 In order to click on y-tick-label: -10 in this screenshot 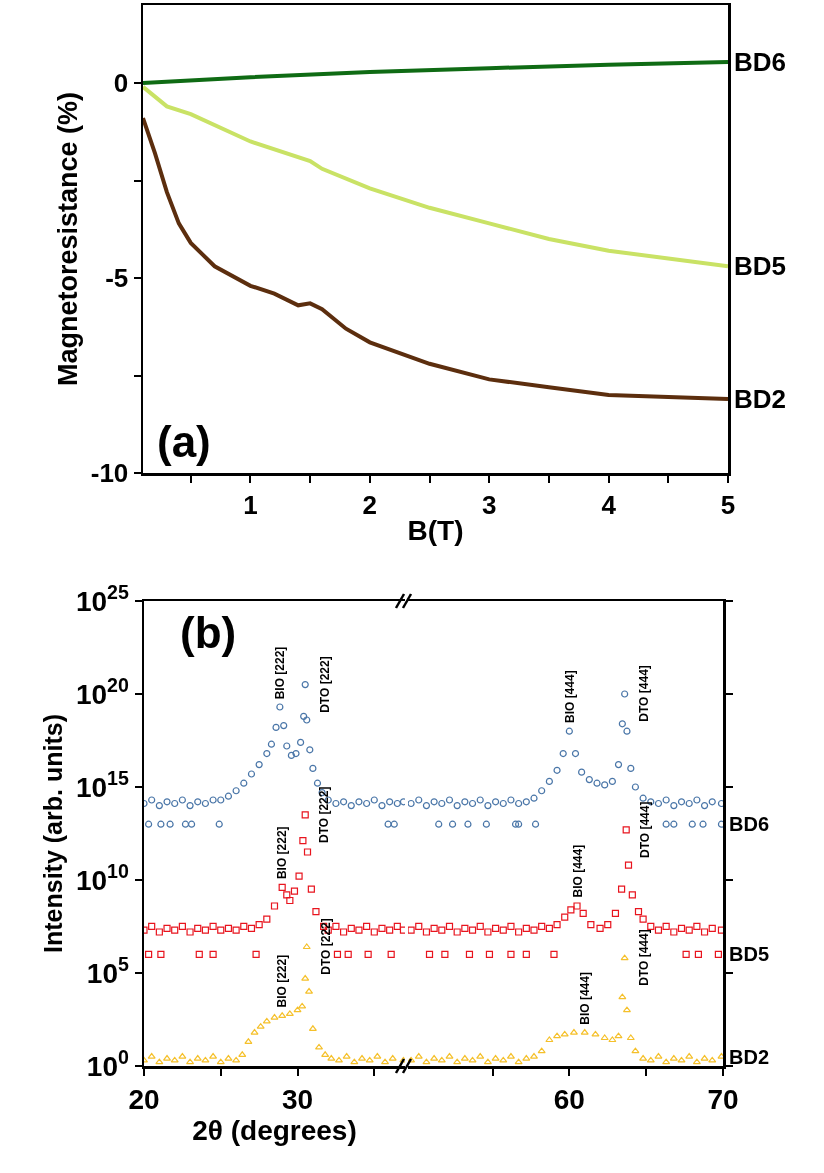, I will do `click(109, 473)`.